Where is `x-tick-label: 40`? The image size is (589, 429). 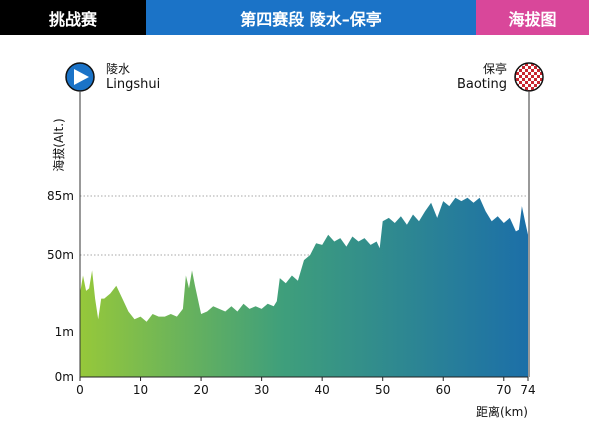
x-tick-label: 40 is located at coordinates (322, 390).